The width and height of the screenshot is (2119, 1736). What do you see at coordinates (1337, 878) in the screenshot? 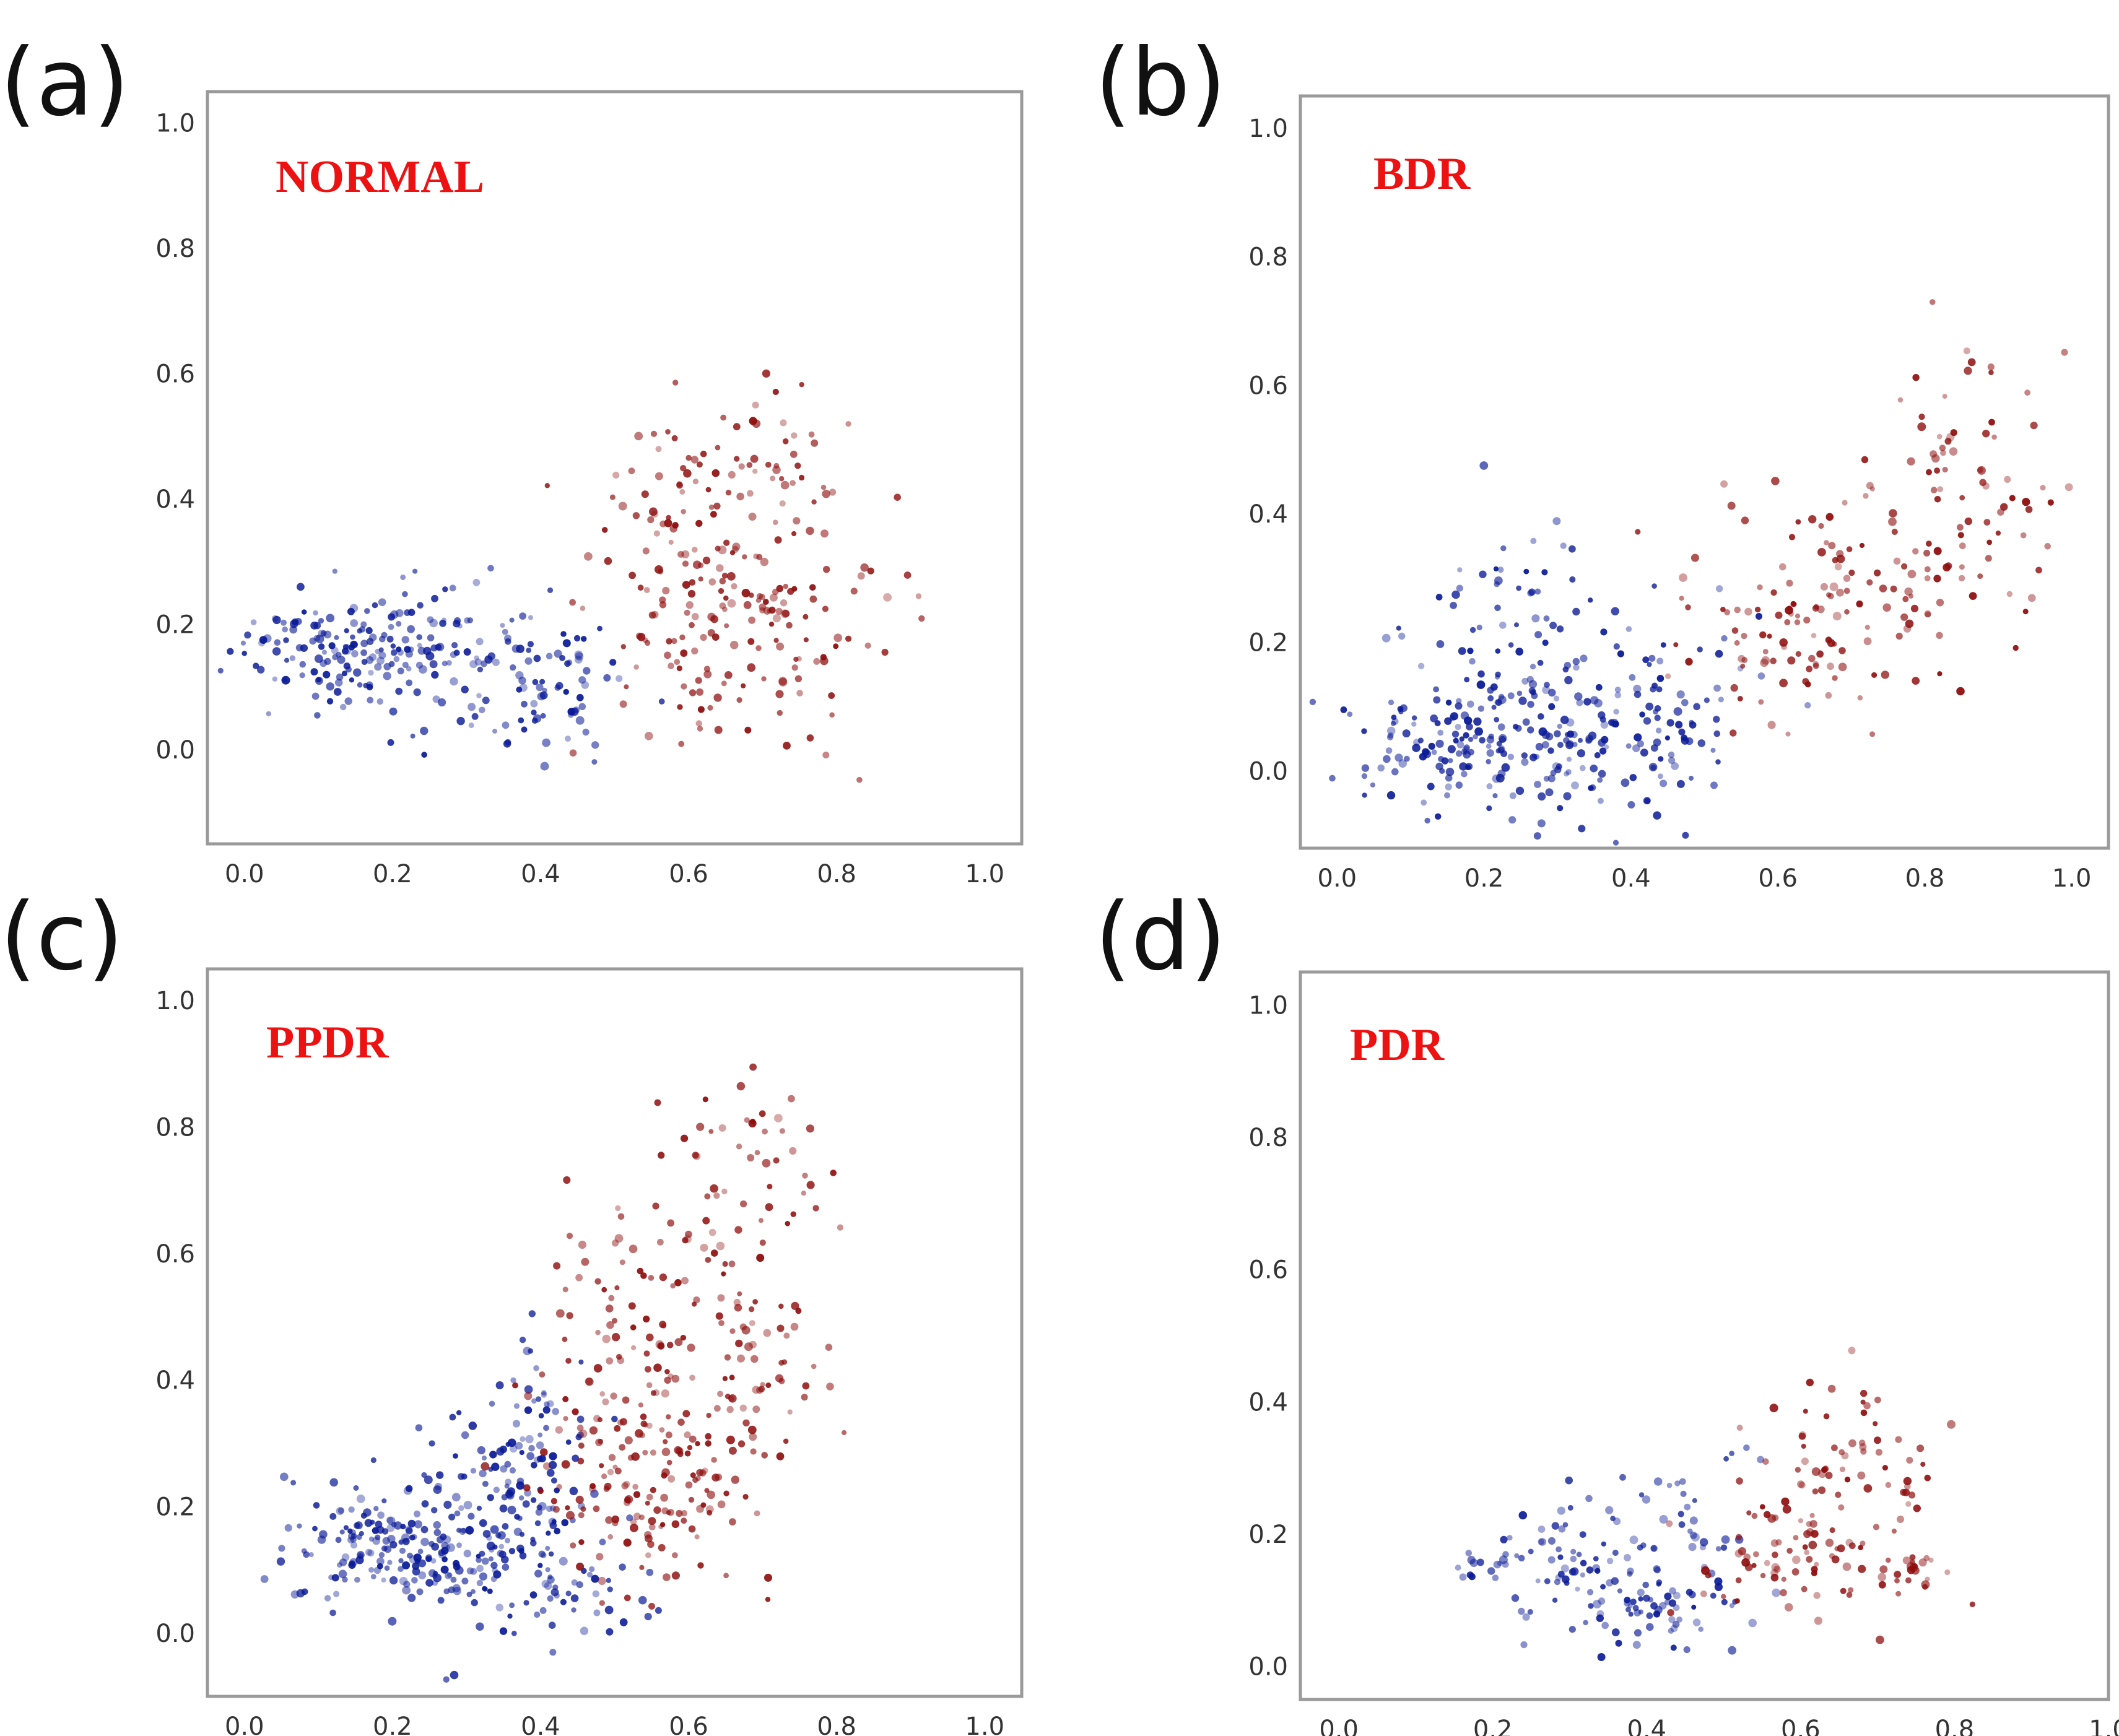
I see `x-tick-label: 0.0` at bounding box center [1337, 878].